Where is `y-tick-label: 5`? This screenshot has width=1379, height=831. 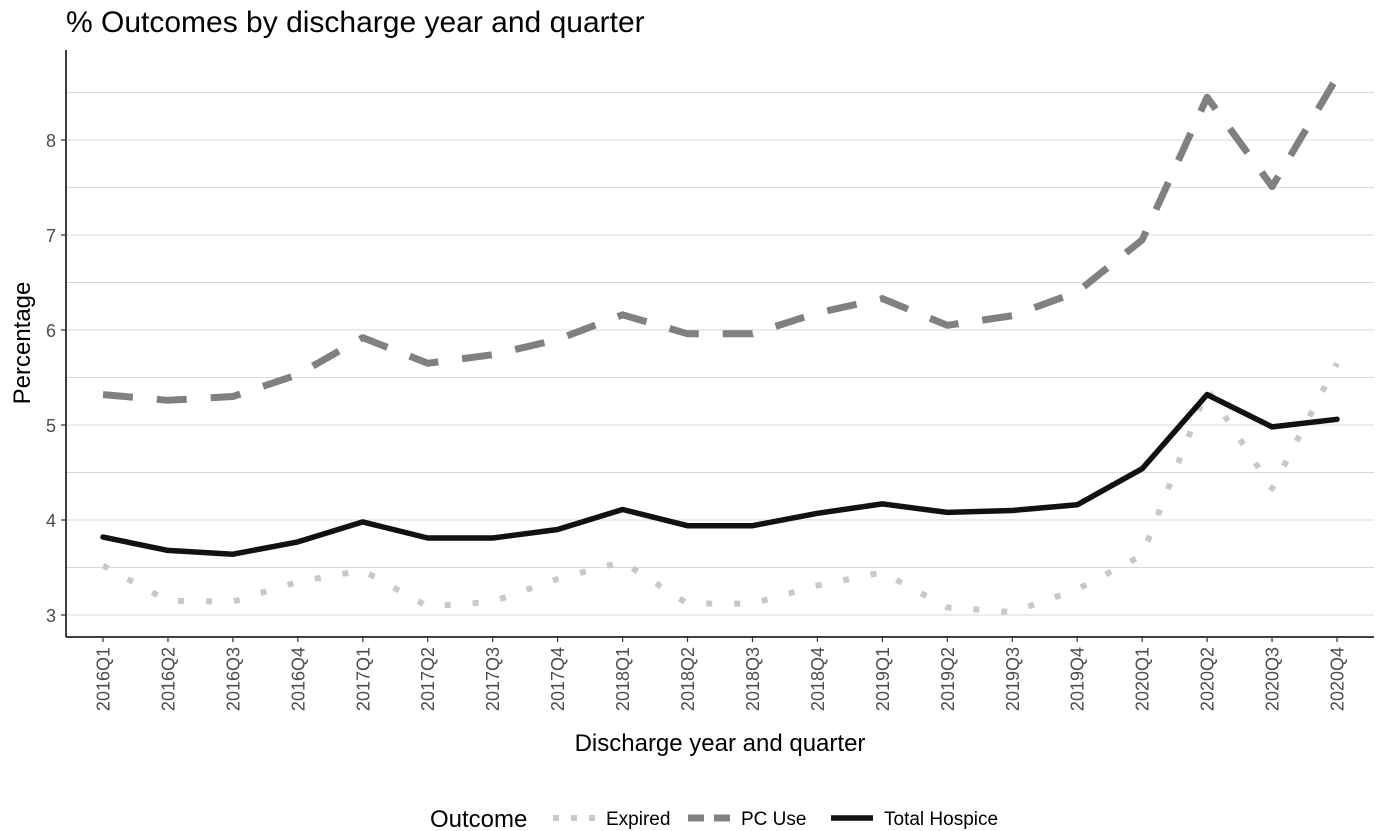
y-tick-label: 5 is located at coordinates (51, 426).